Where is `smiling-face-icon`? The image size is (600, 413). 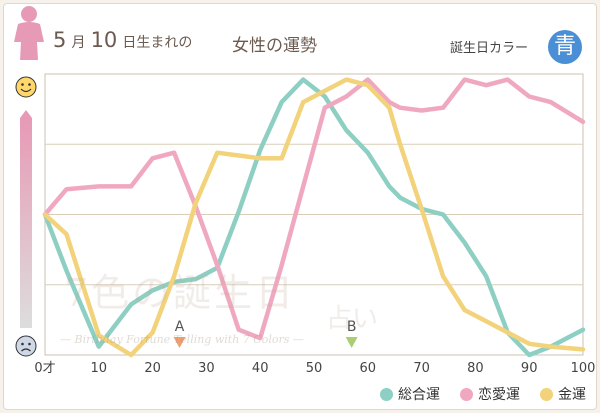 smiling-face-icon is located at coordinates (26, 87).